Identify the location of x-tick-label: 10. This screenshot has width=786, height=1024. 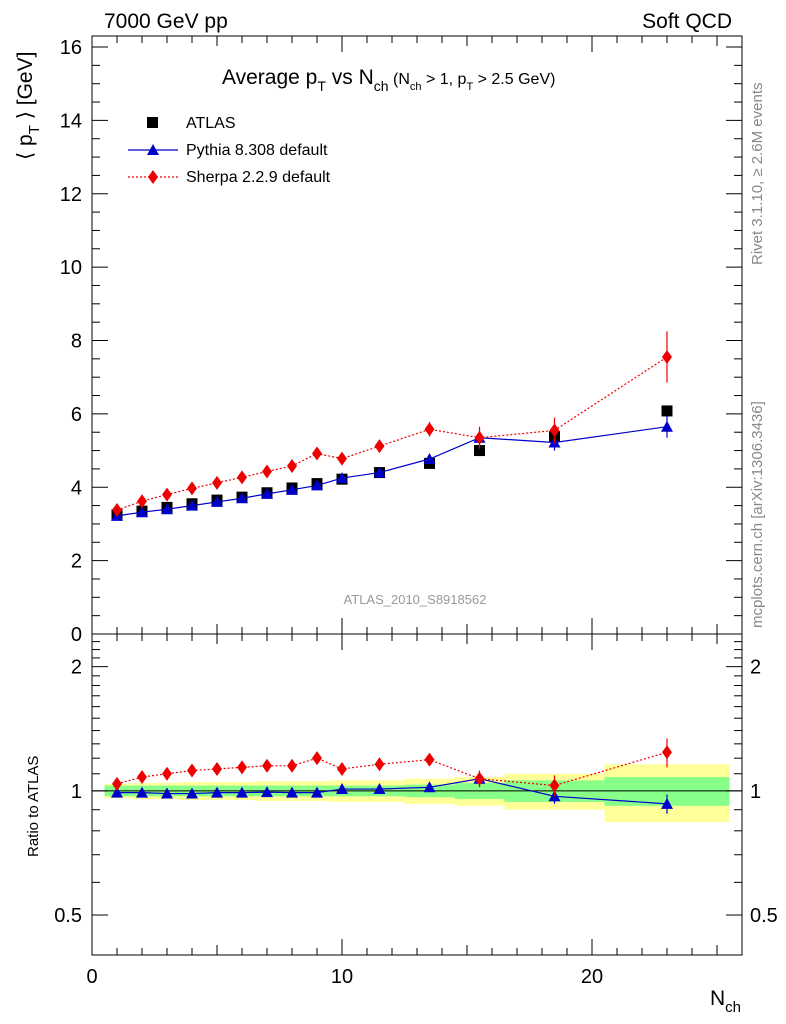
(342, 977).